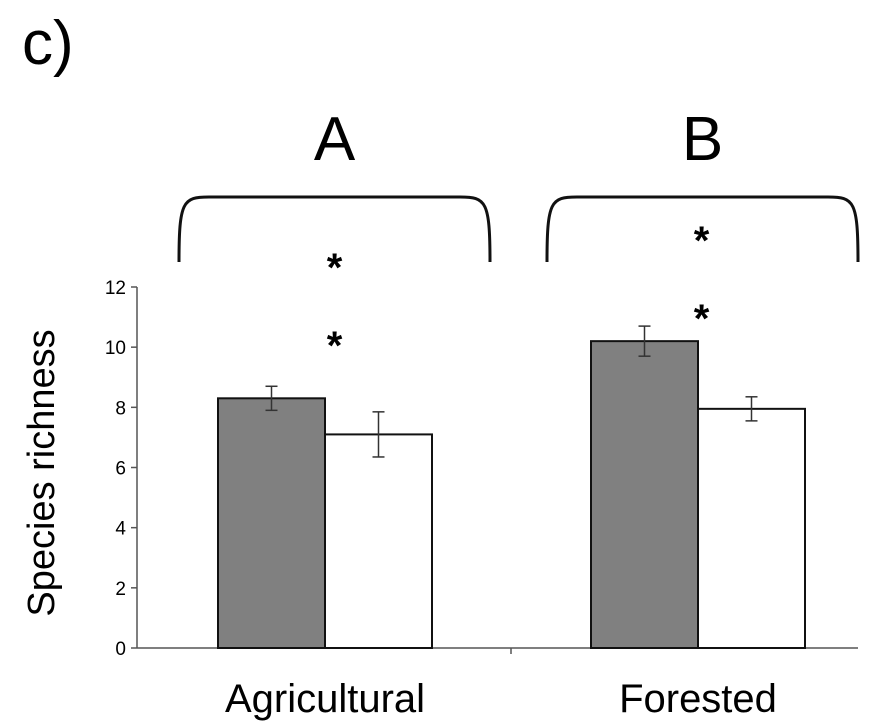 The image size is (880, 724). What do you see at coordinates (48, 43) in the screenshot?
I see `panel-label: c)` at bounding box center [48, 43].